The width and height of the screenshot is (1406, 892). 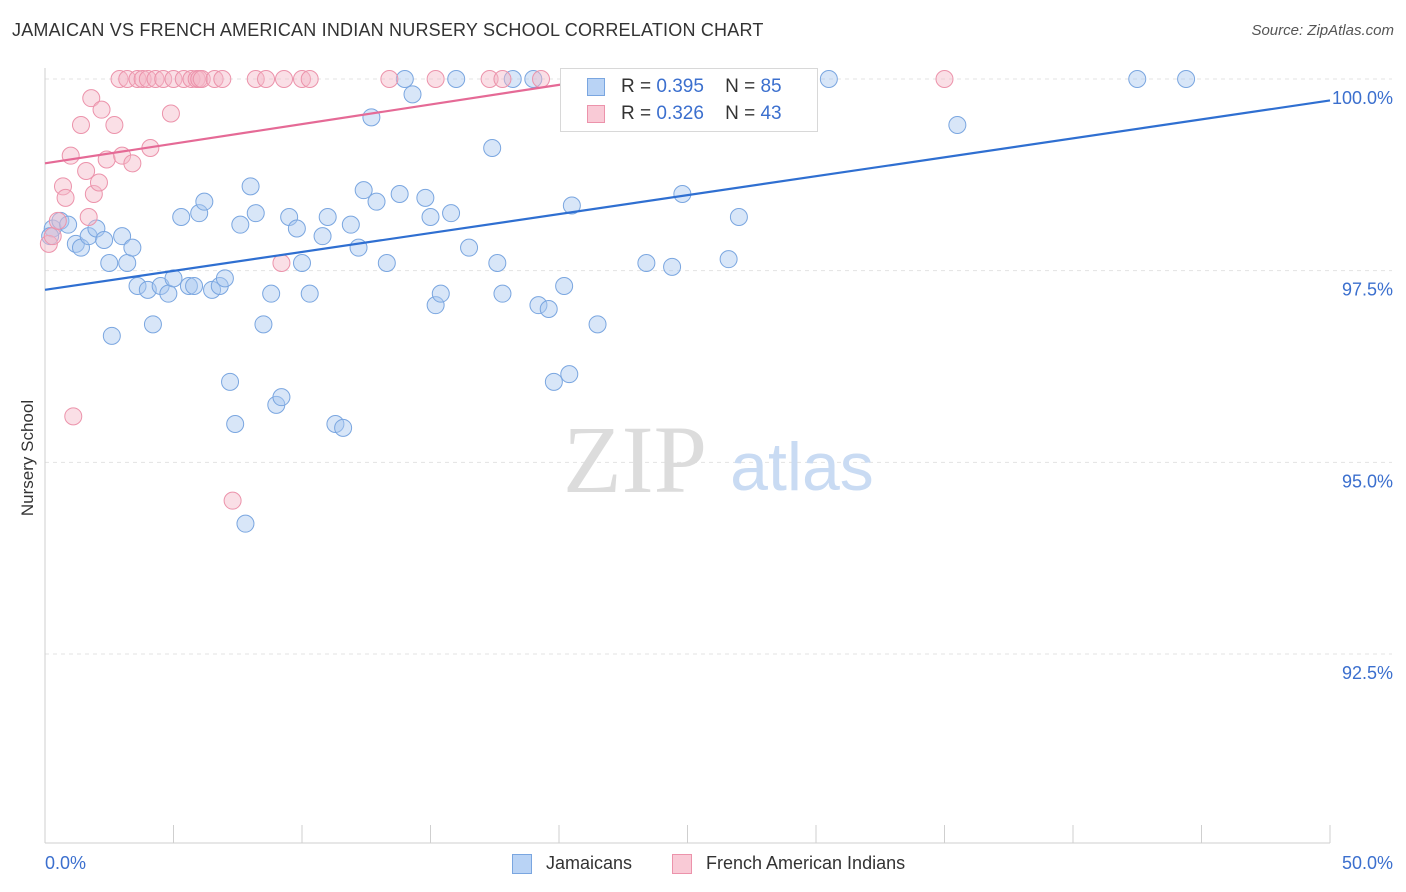 What do you see at coordinates (806, 863) in the screenshot?
I see `legend-label-french-american-indians: French American Indians` at bounding box center [806, 863].